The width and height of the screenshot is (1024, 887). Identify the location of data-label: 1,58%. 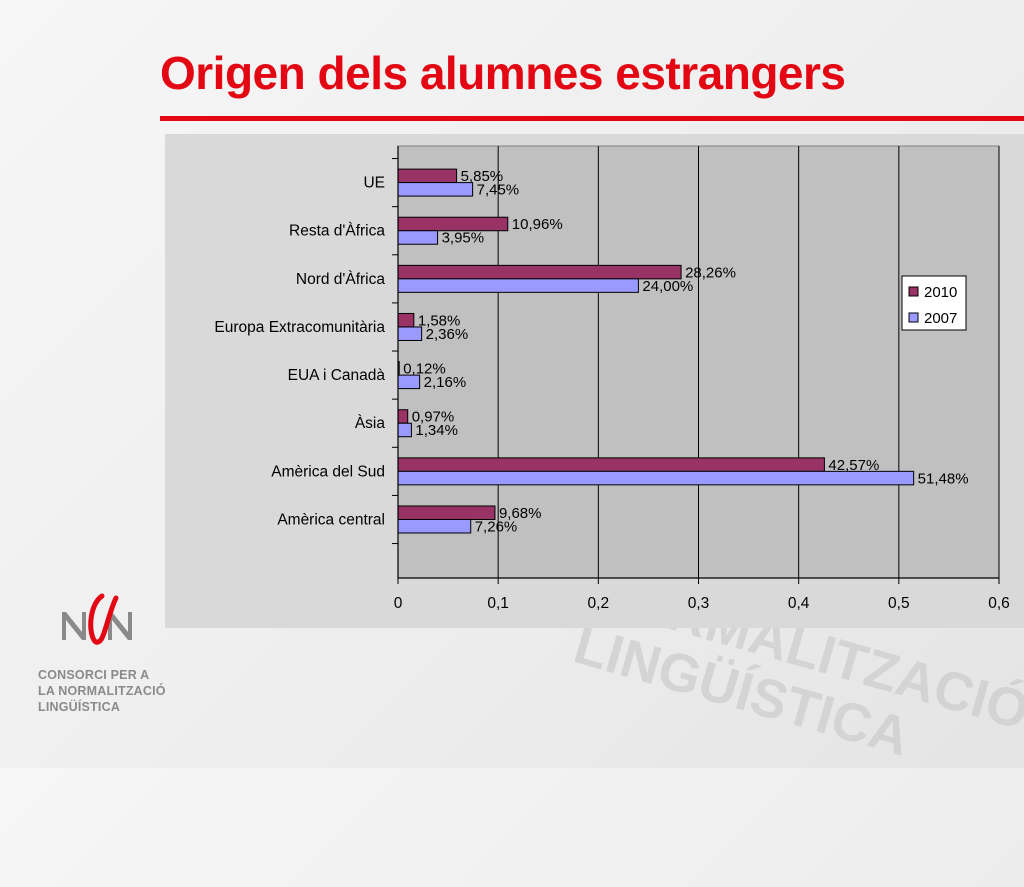
(439, 320).